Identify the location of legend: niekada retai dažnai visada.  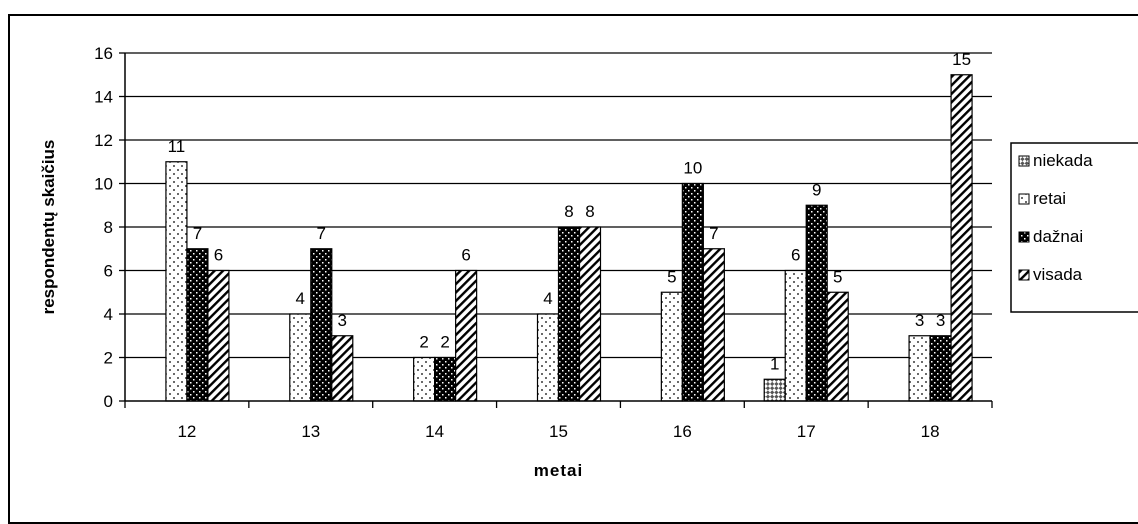
(1074, 227).